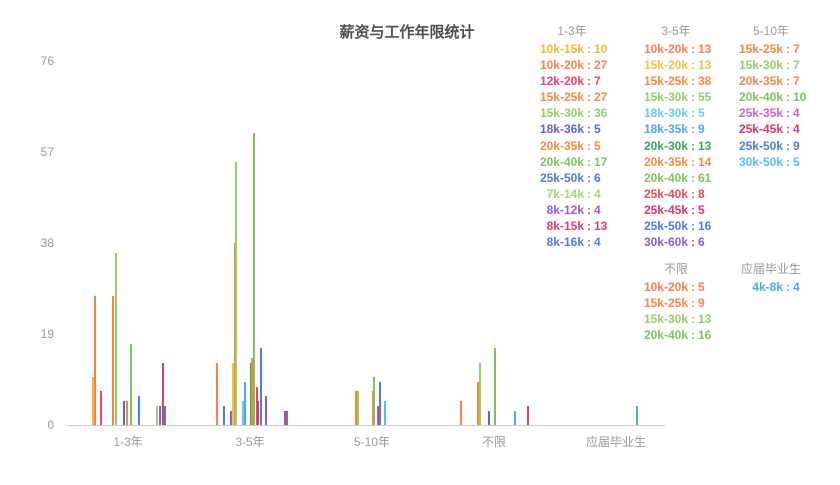 This screenshot has height=485, width=840. I want to click on legend-range-label: 20k-35k, so click(665, 161).